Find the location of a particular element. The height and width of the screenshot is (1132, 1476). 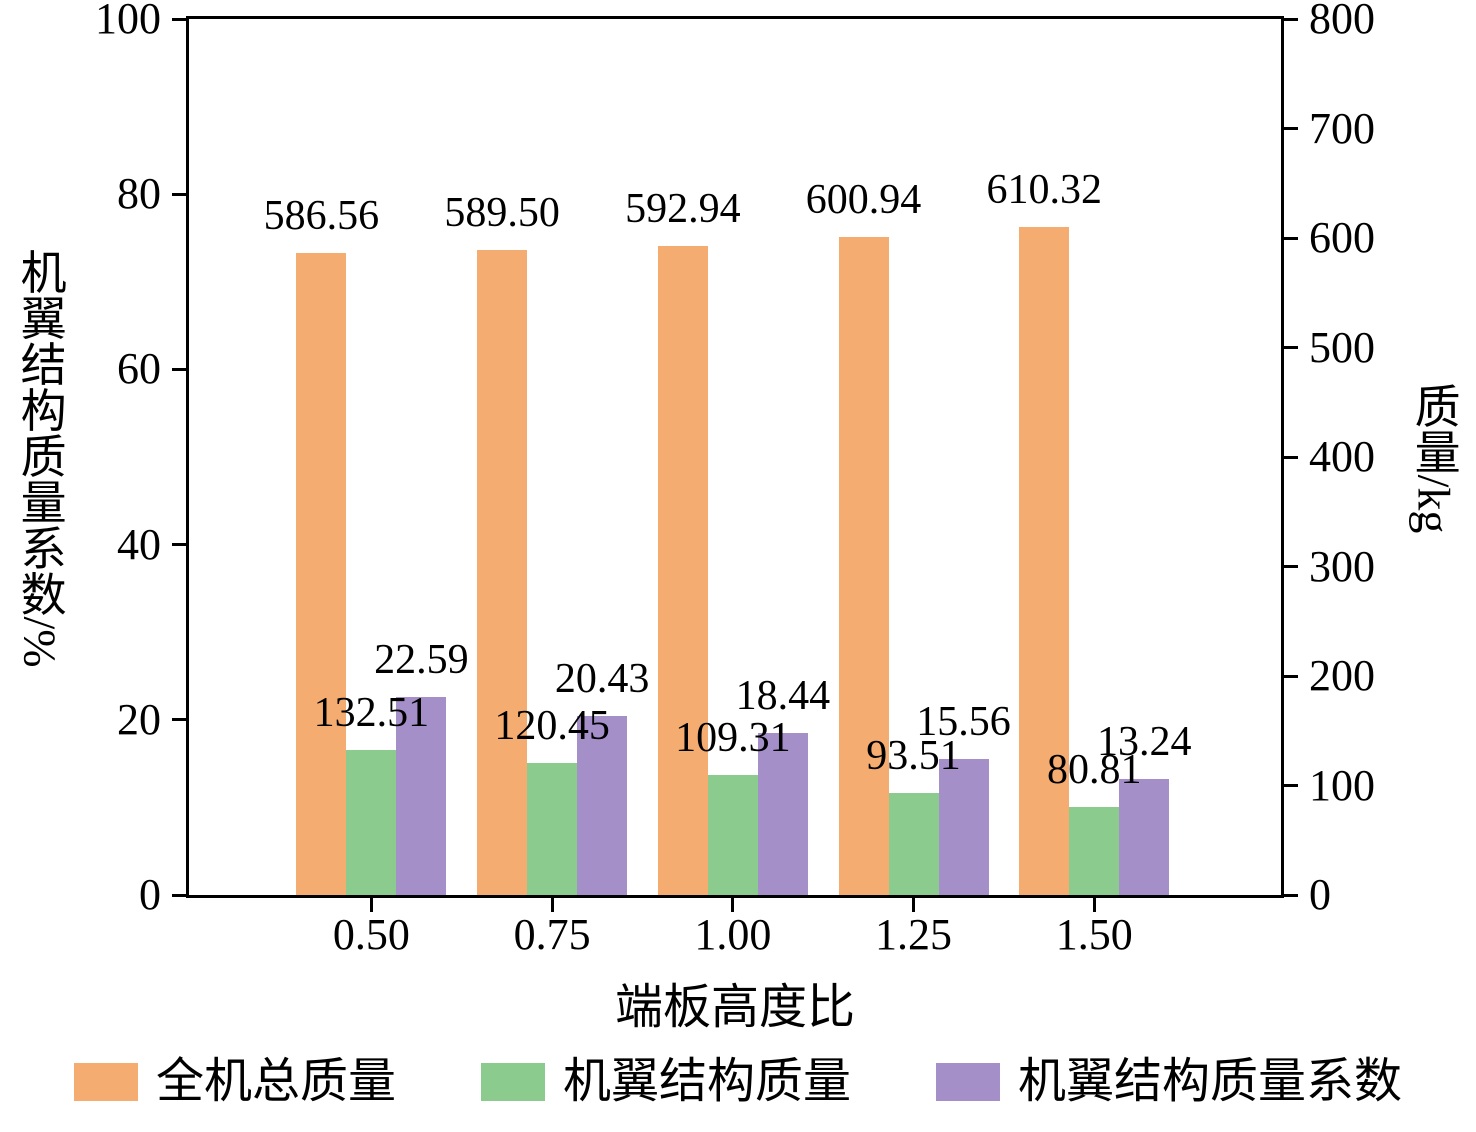

legend: 全机总质量 机翼结构质量 机翼结构质量系数 is located at coordinates (738, 1082).